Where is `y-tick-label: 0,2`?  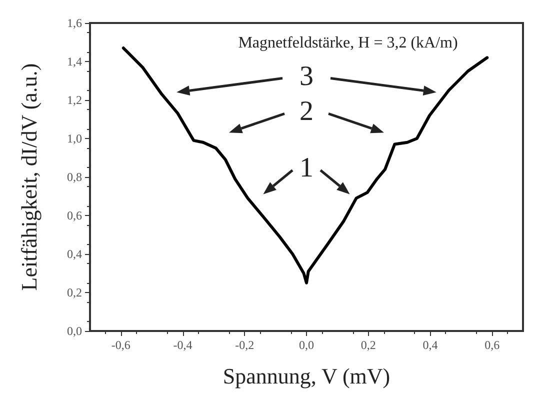
y-tick-label: 0,2 is located at coordinates (74, 293).